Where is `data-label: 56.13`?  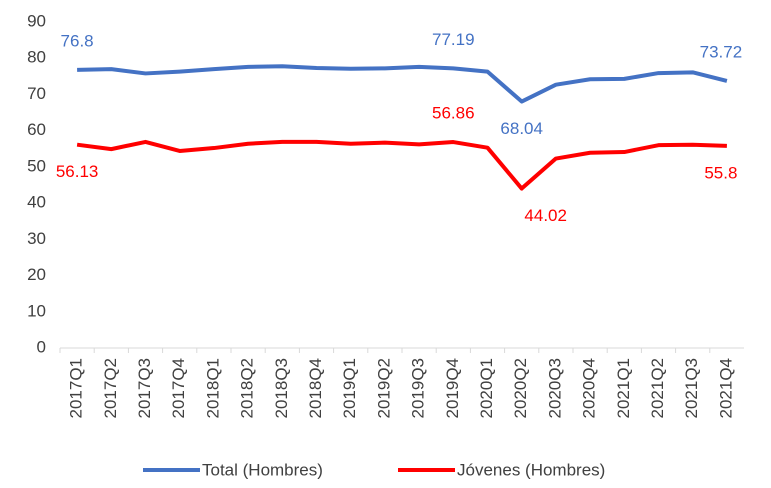
data-label: 56.13 is located at coordinates (77, 171).